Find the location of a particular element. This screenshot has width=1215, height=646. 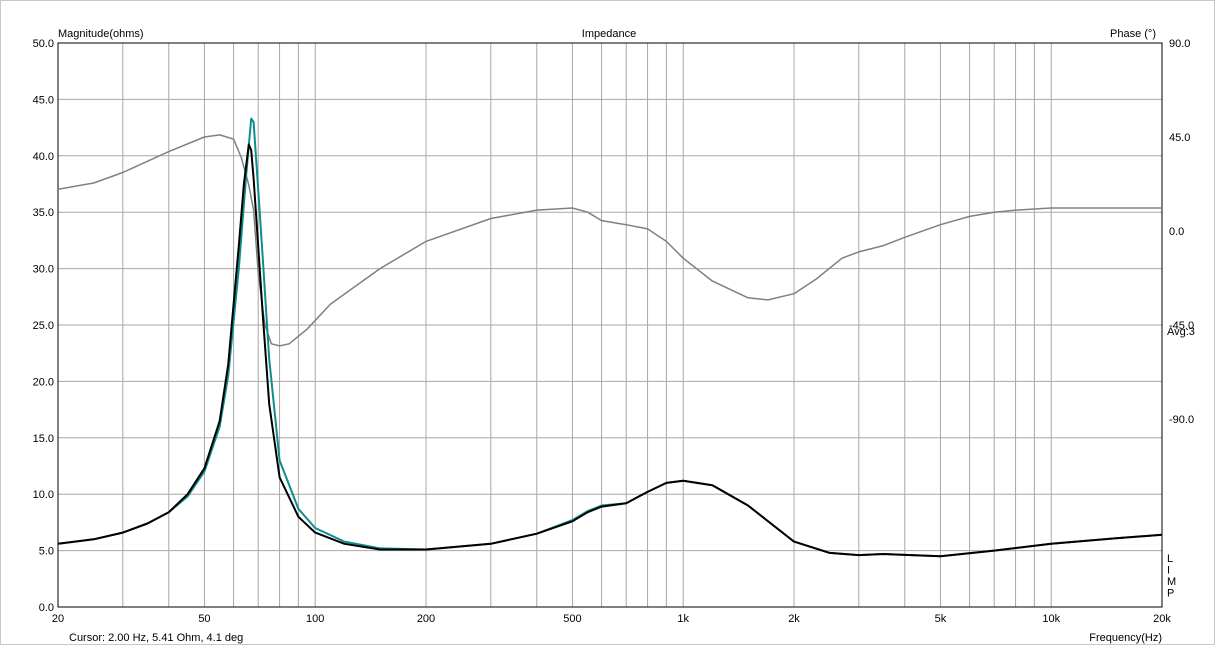

limp-letter: P is located at coordinates (1170, 594).